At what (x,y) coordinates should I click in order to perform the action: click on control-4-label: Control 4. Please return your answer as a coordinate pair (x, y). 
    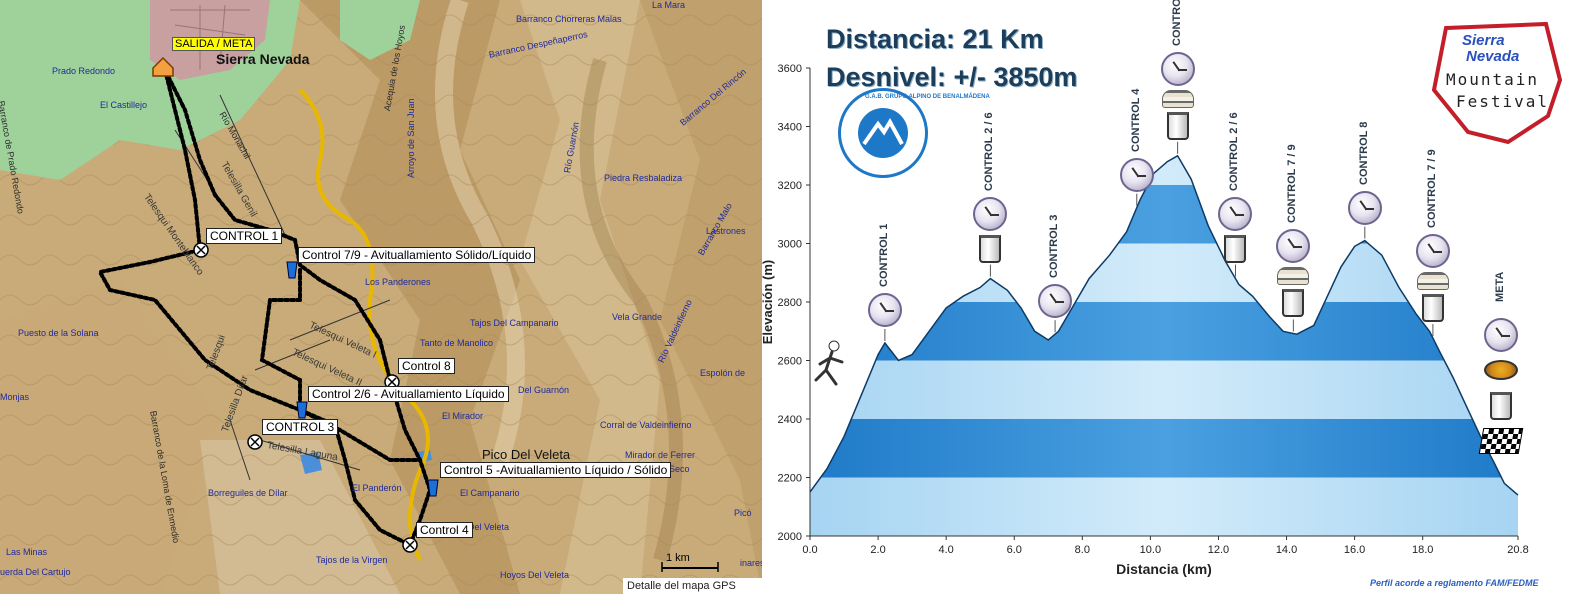
    Looking at the image, I should click on (444, 530).